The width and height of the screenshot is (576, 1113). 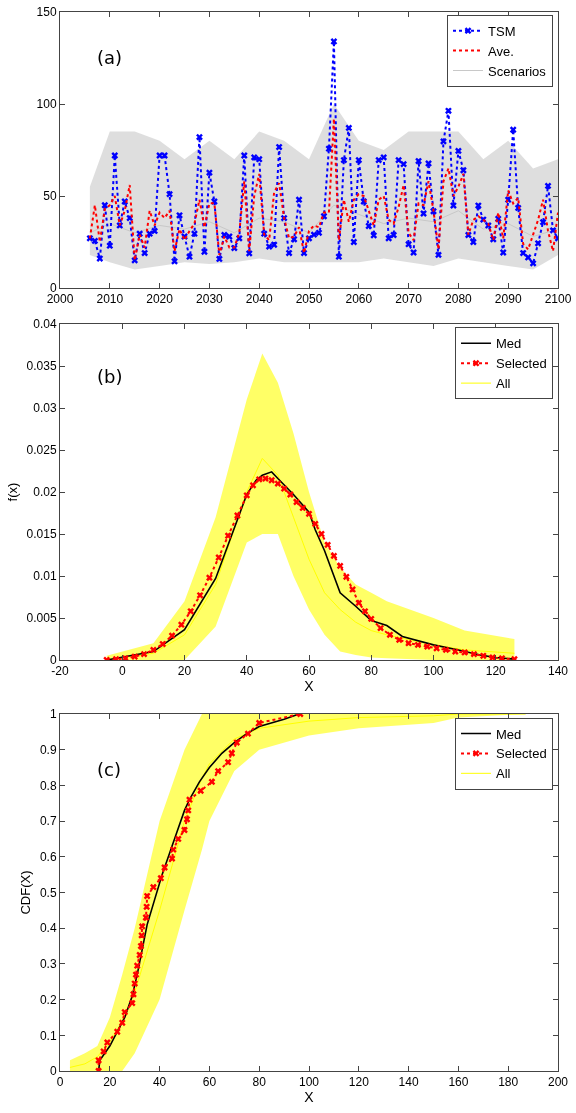 I want to click on y-axis-title: f(x), so click(x=12, y=492).